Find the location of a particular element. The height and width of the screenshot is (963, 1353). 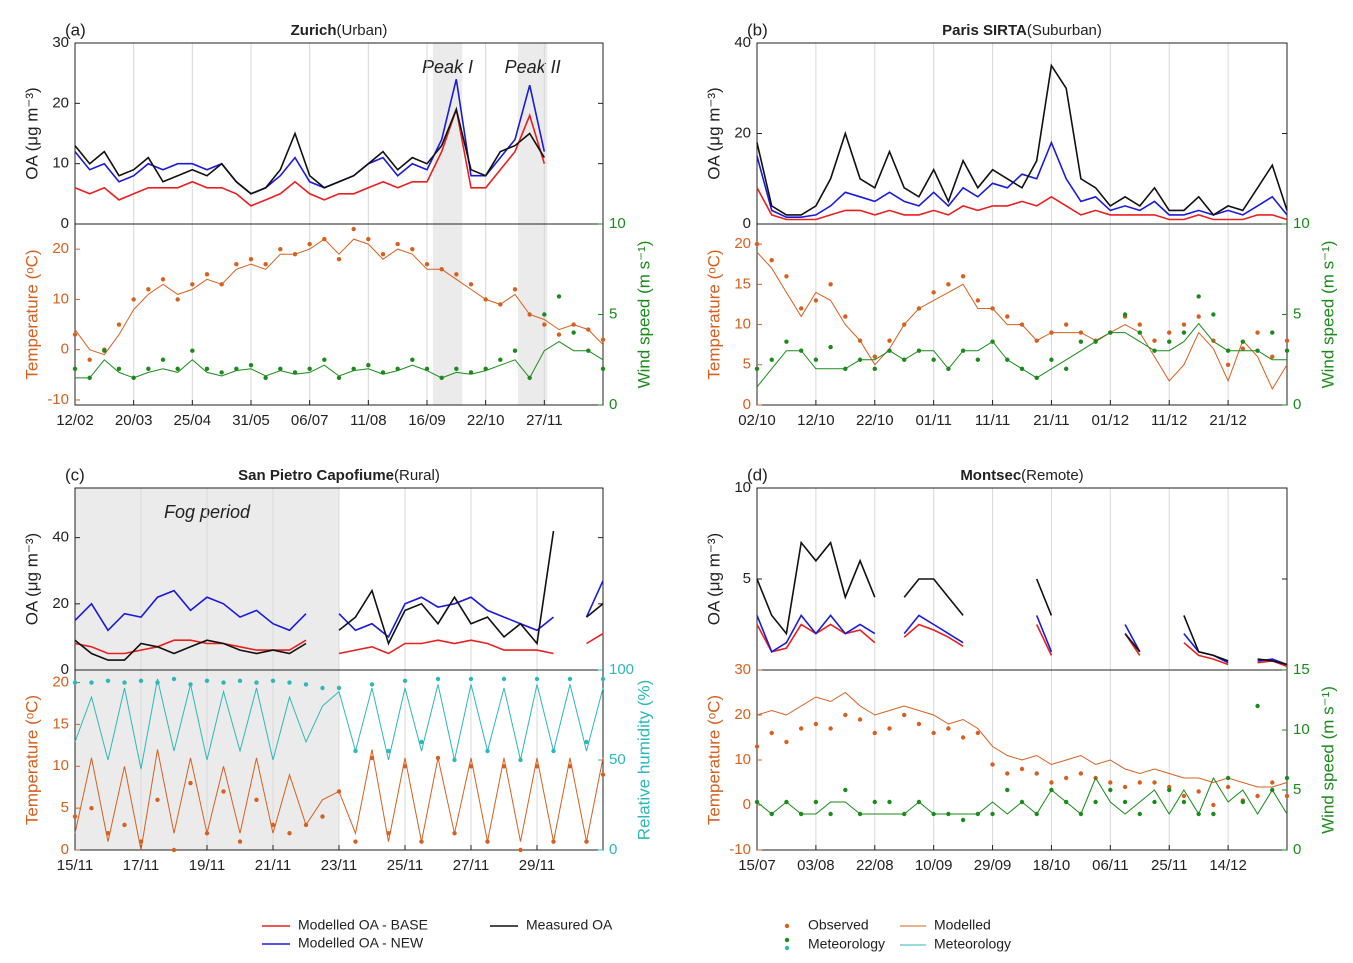

y-tick-label: 20 is located at coordinates (60, 248).